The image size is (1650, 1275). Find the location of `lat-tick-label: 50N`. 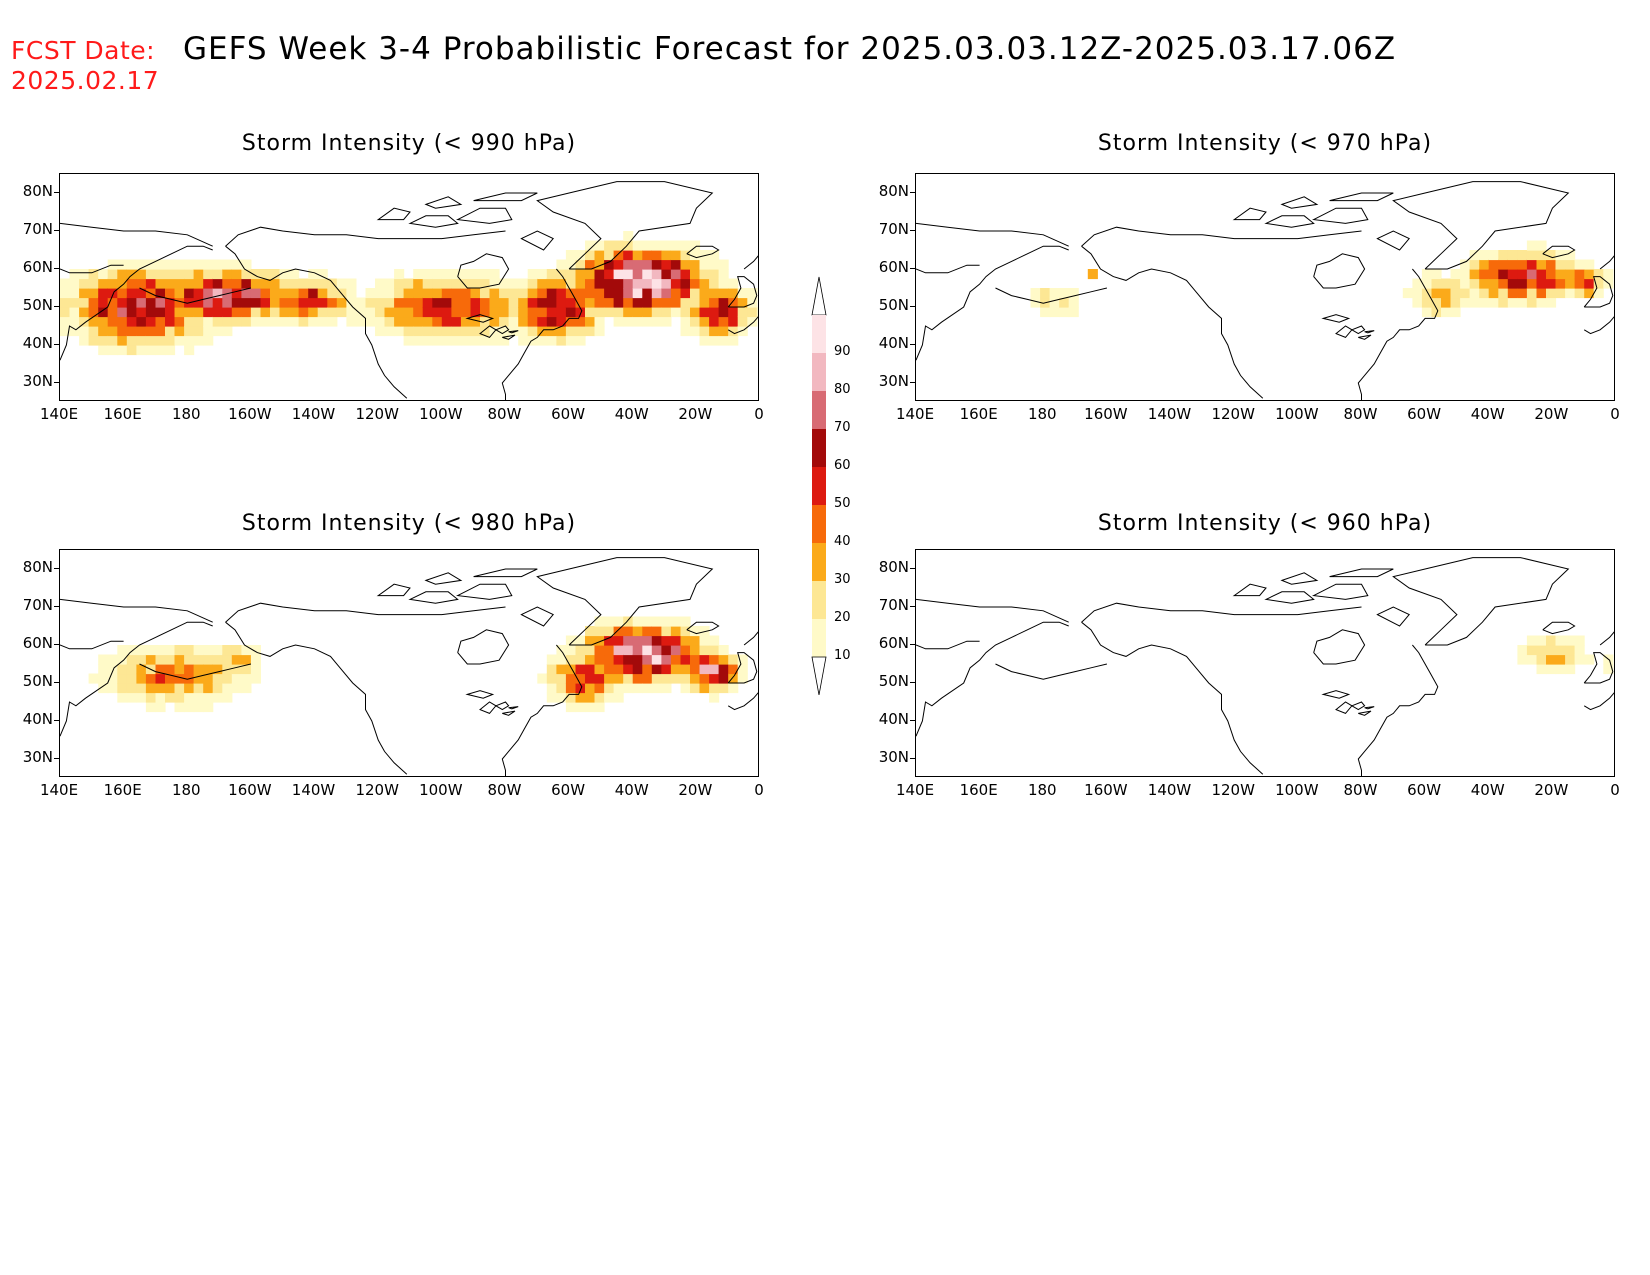

lat-tick-label: 50N is located at coordinates (37, 305).